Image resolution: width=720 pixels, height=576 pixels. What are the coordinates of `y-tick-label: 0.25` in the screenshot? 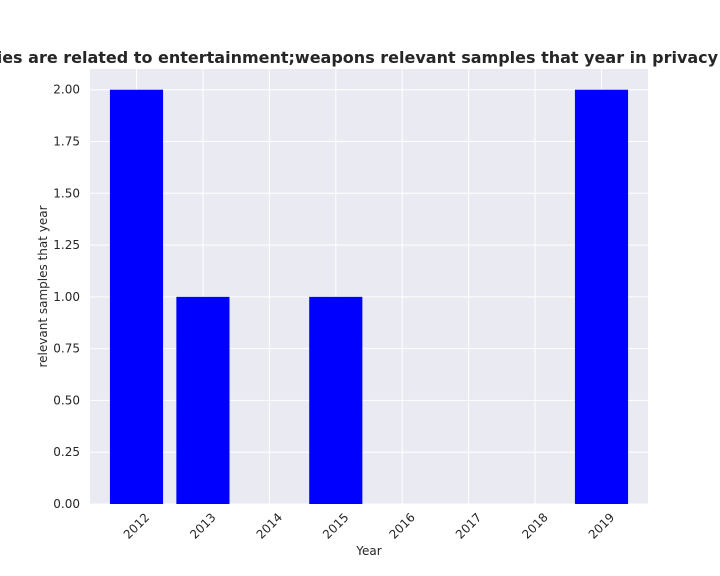 It's located at (66, 452).